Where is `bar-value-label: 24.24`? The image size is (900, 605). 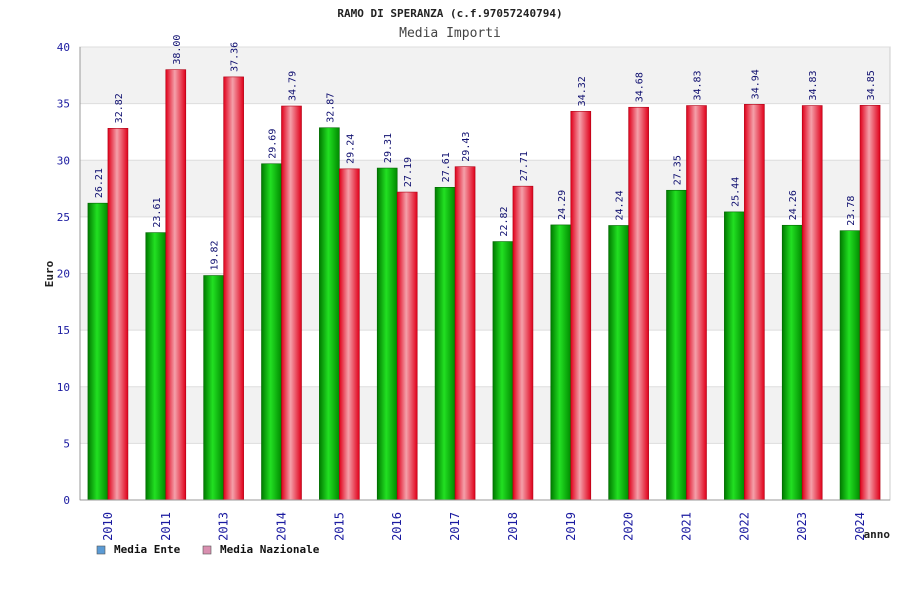 bar-value-label: 24.24 is located at coordinates (620, 205).